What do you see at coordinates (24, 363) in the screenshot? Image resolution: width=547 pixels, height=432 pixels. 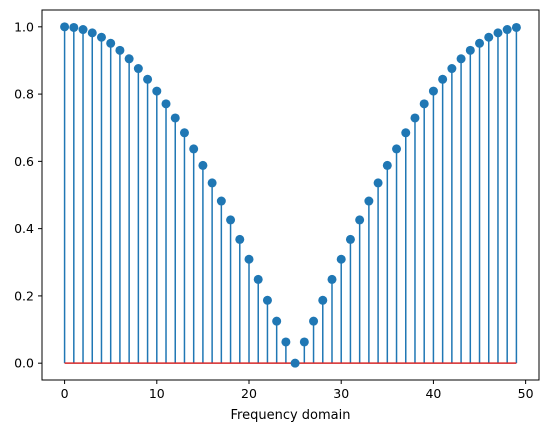 I see `y-tick-label: 0.0` at bounding box center [24, 363].